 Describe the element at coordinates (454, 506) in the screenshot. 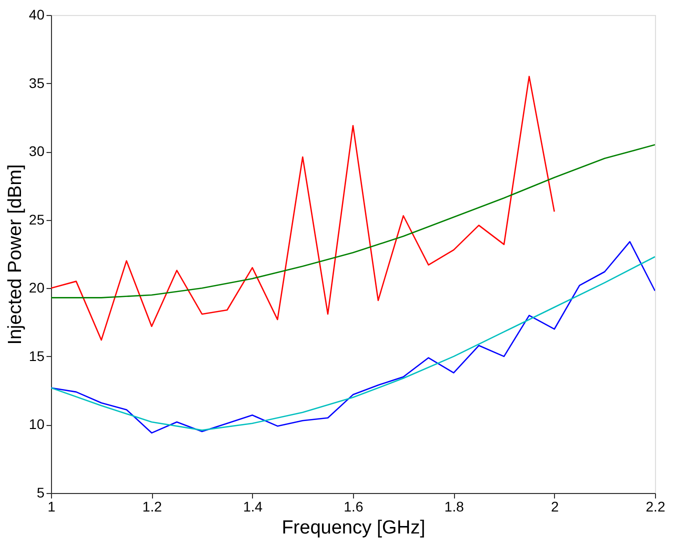

I see `x-tick-label: 1.8` at that location.